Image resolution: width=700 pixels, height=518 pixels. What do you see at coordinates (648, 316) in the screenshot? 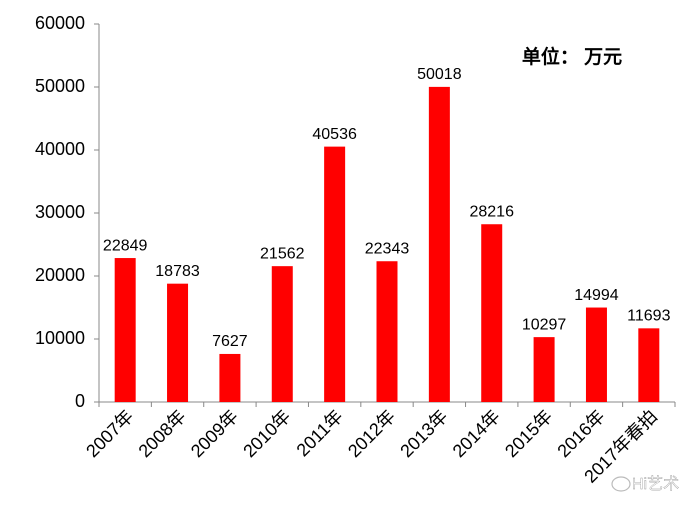
I see `value-label: 11693` at bounding box center [648, 316].